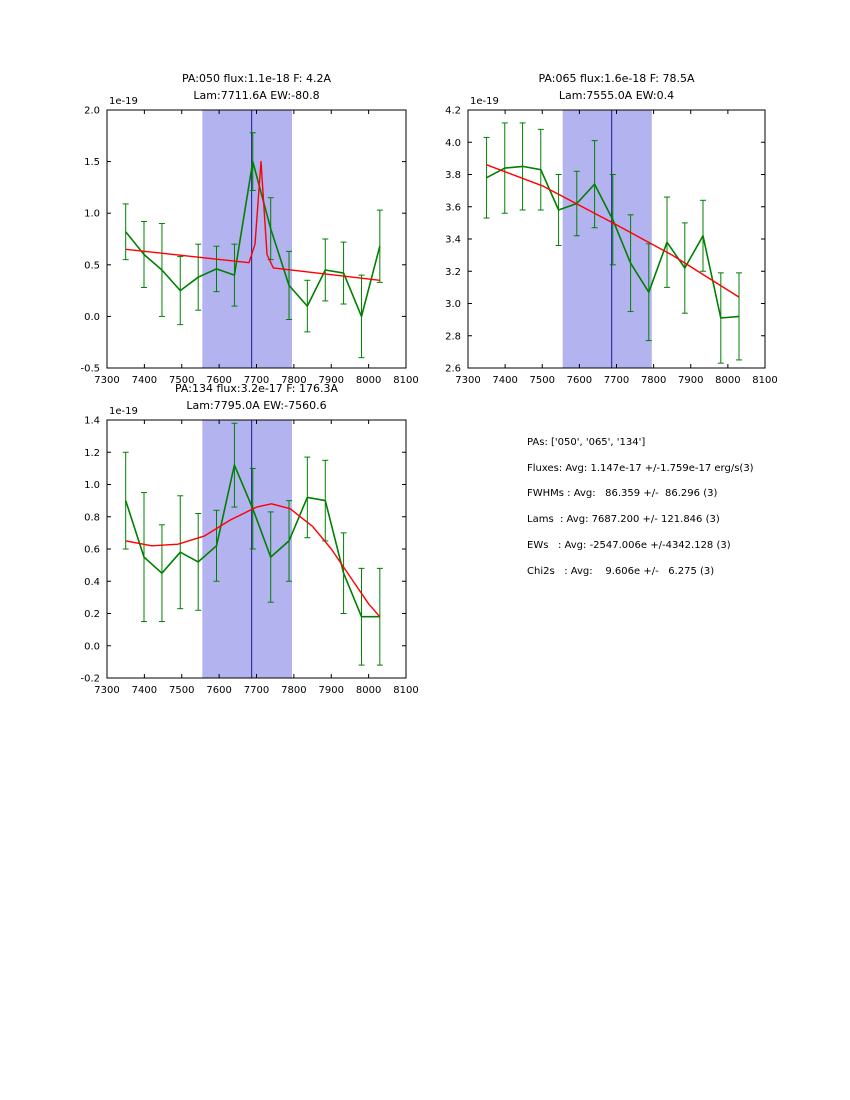 The height and width of the screenshot is (1100, 850). Describe the element at coordinates (453, 304) in the screenshot. I see `y-tick-label: 3.0` at that location.